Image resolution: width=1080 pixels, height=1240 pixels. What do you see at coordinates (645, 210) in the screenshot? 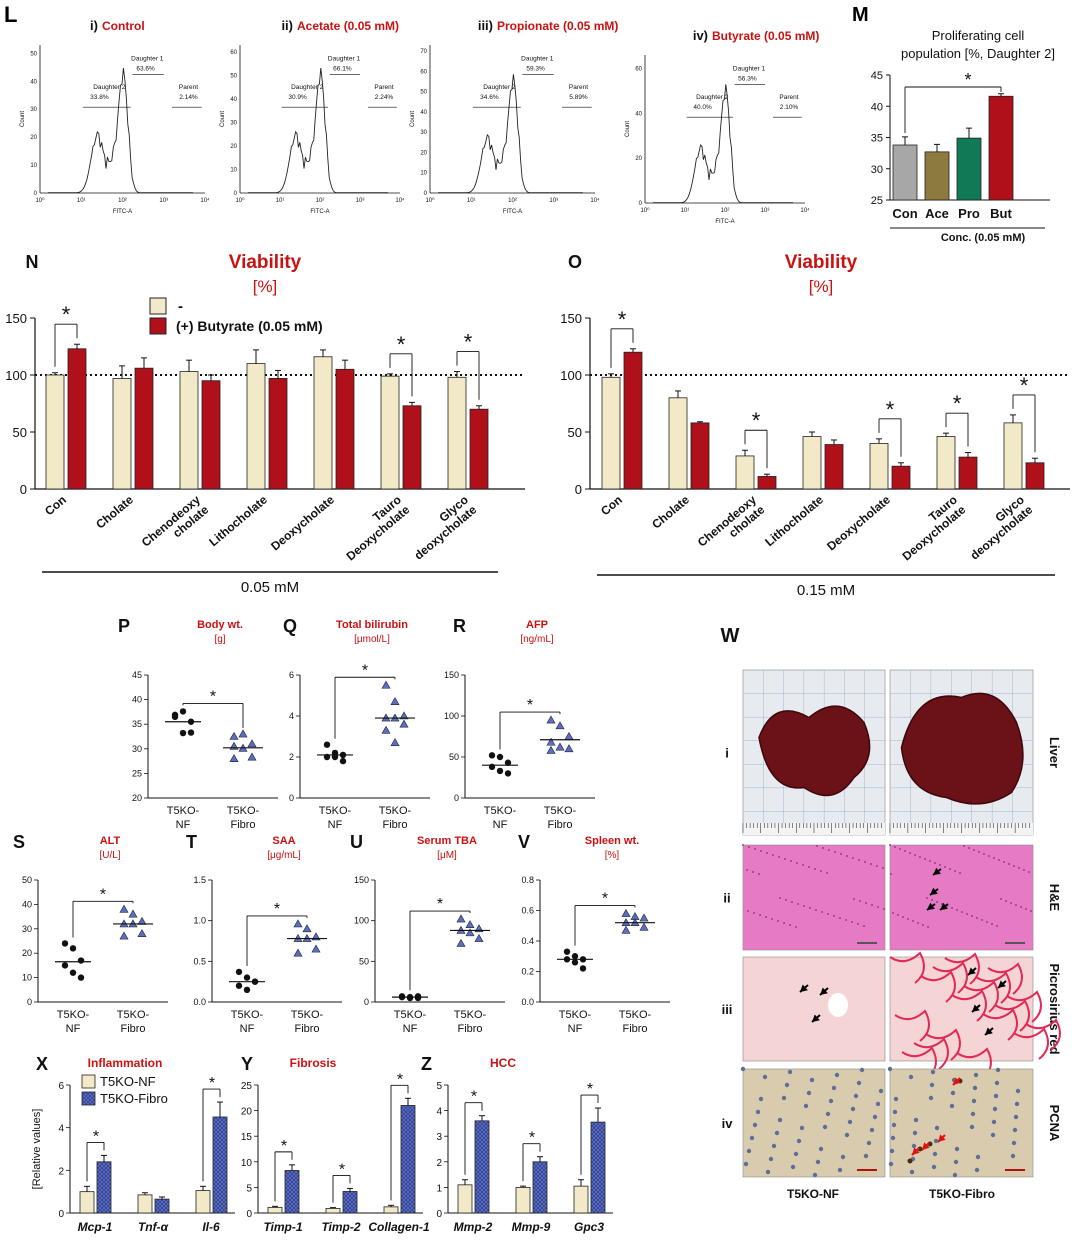
I see `histogram-x-tick: 10⁰` at bounding box center [645, 210].